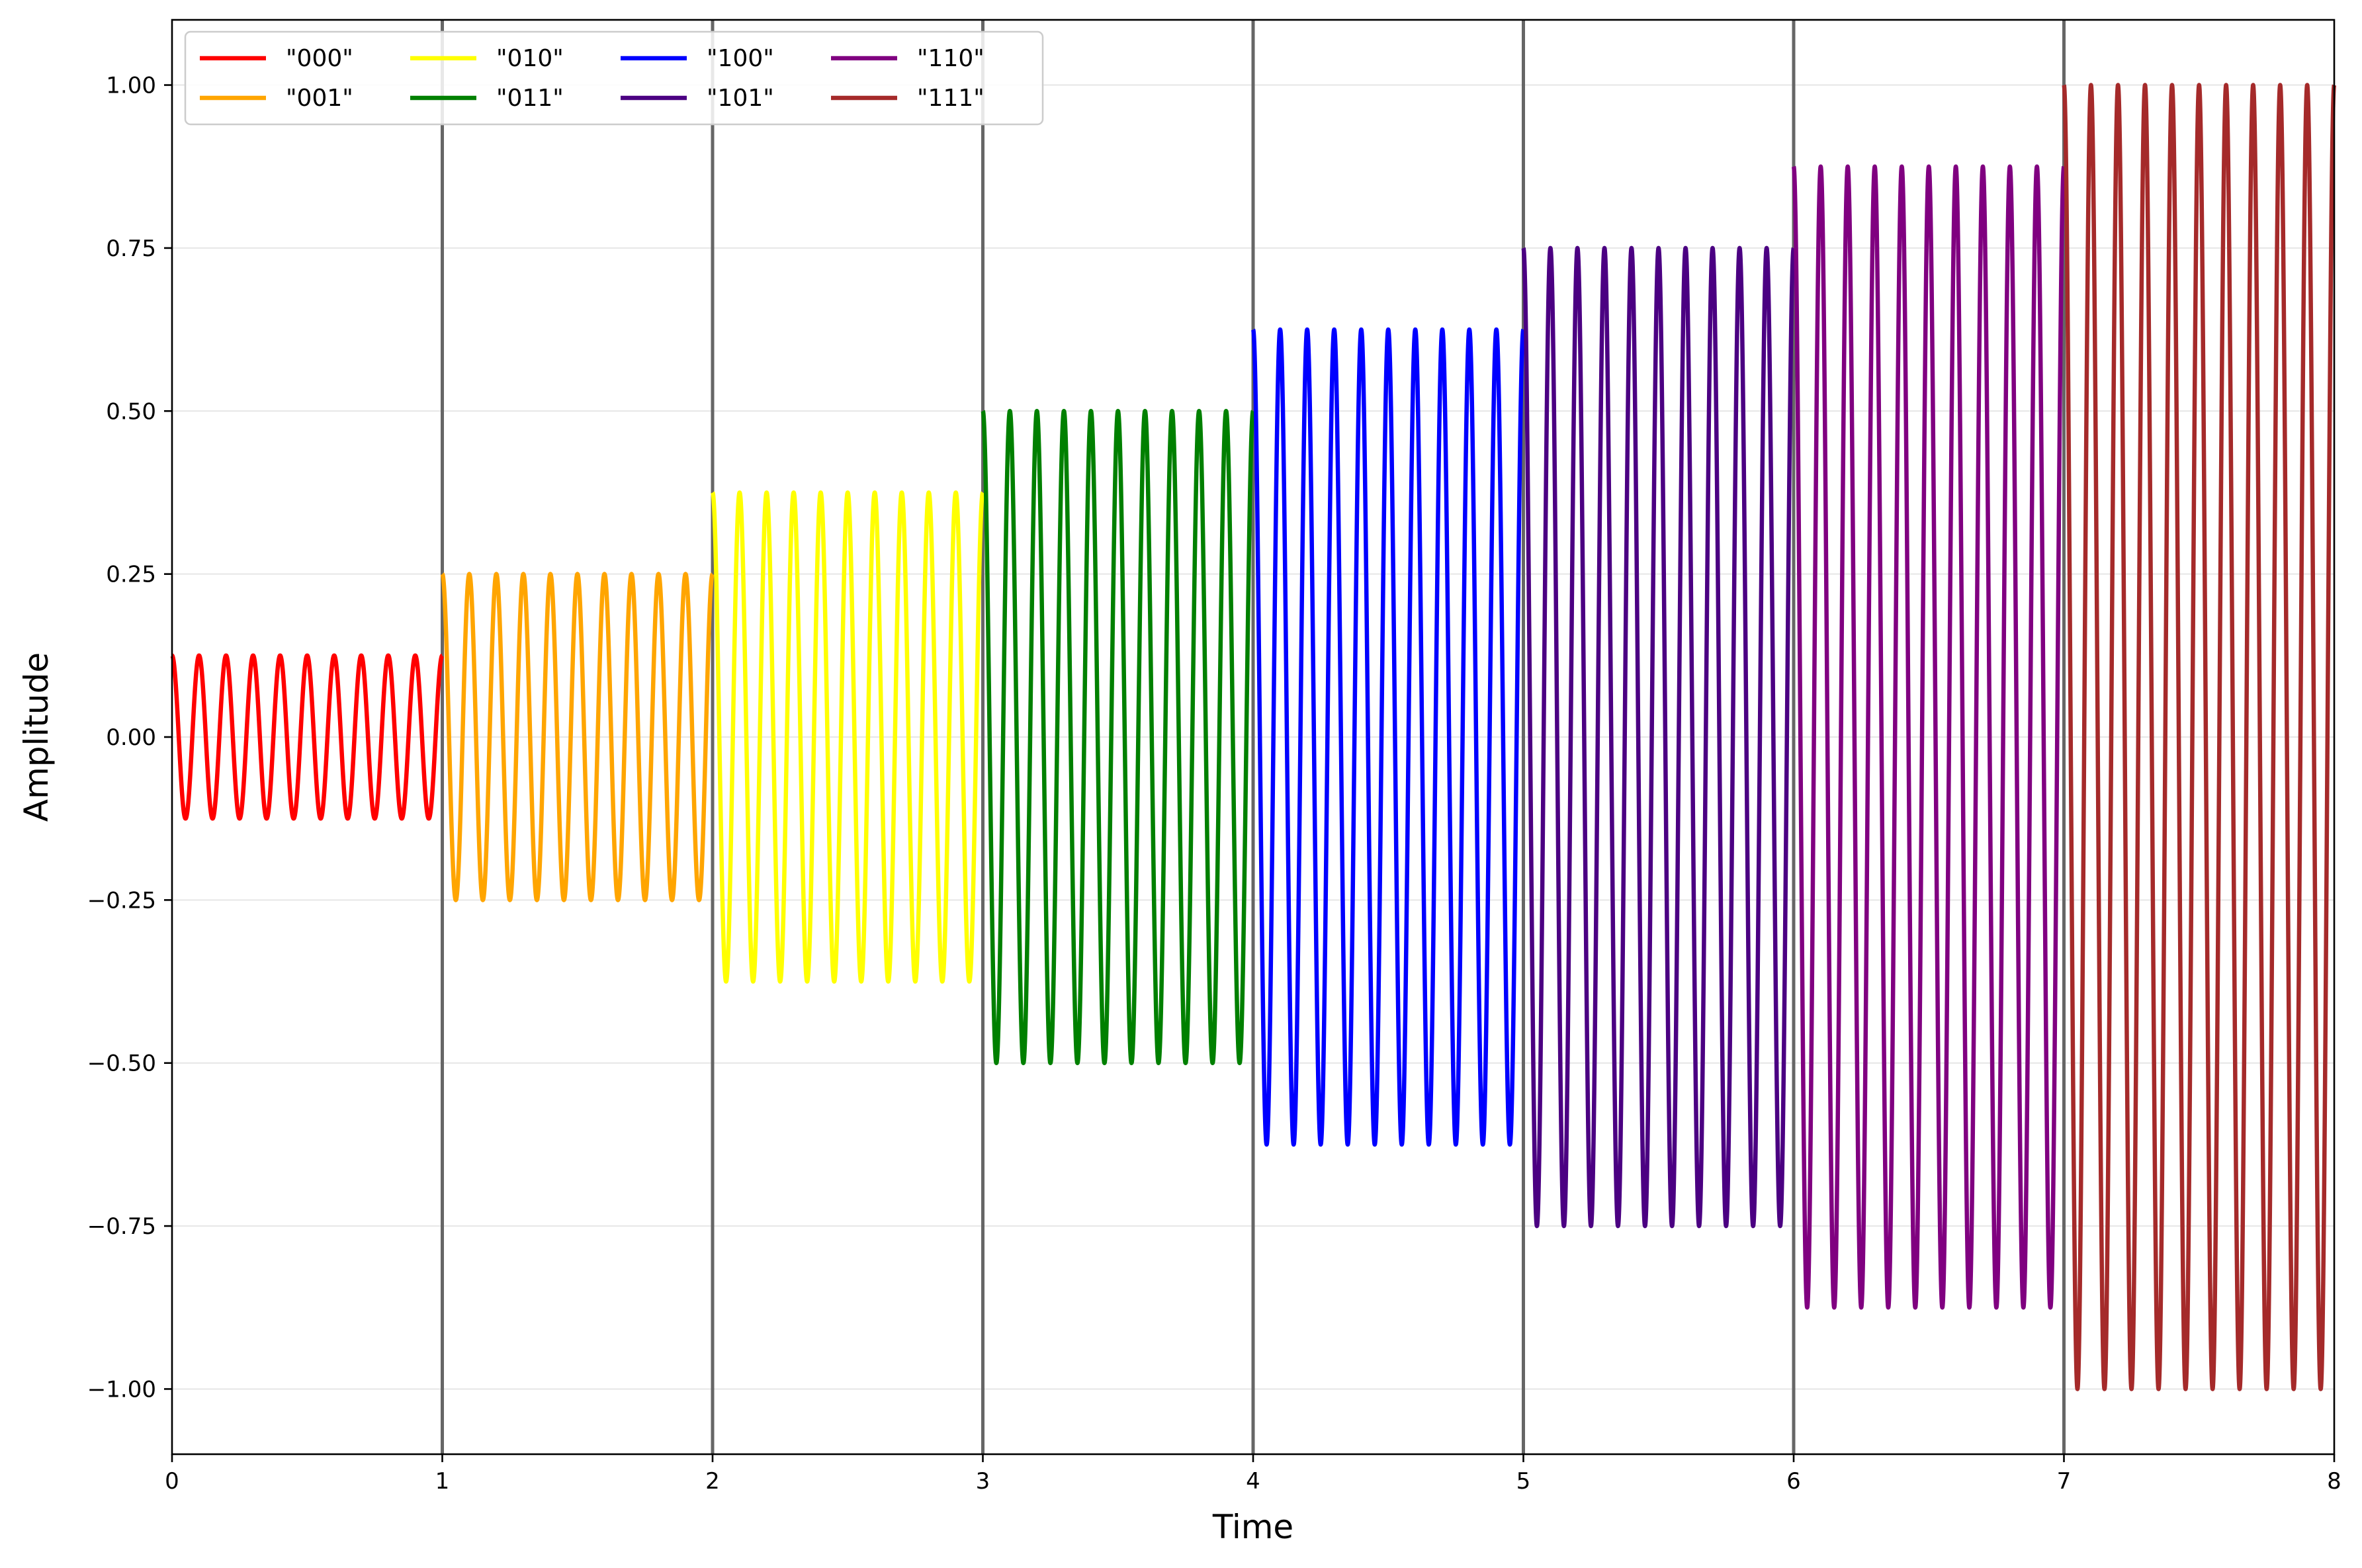 The height and width of the screenshot is (1568, 2362). Describe the element at coordinates (121, 1064) in the screenshot. I see `y-tick-label-6: −0.50` at that location.